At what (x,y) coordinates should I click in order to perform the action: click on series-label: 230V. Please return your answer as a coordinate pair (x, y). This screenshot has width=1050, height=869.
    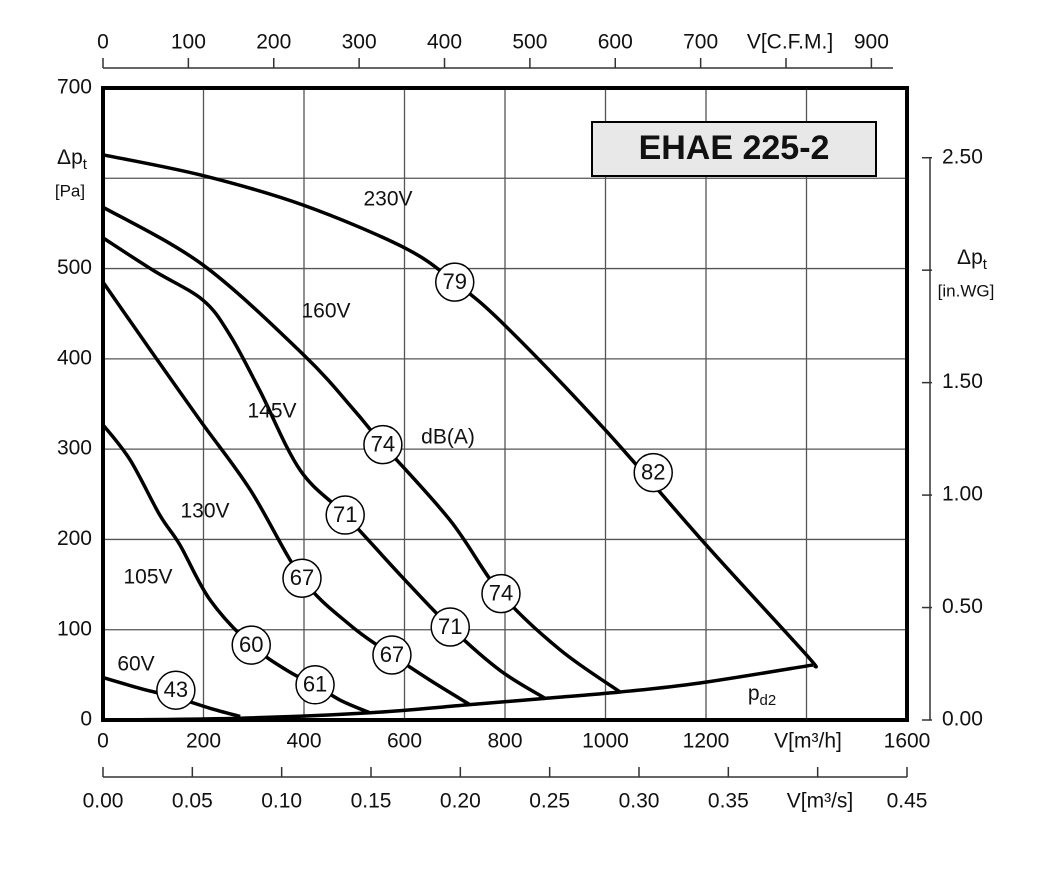
    Looking at the image, I should click on (387, 199).